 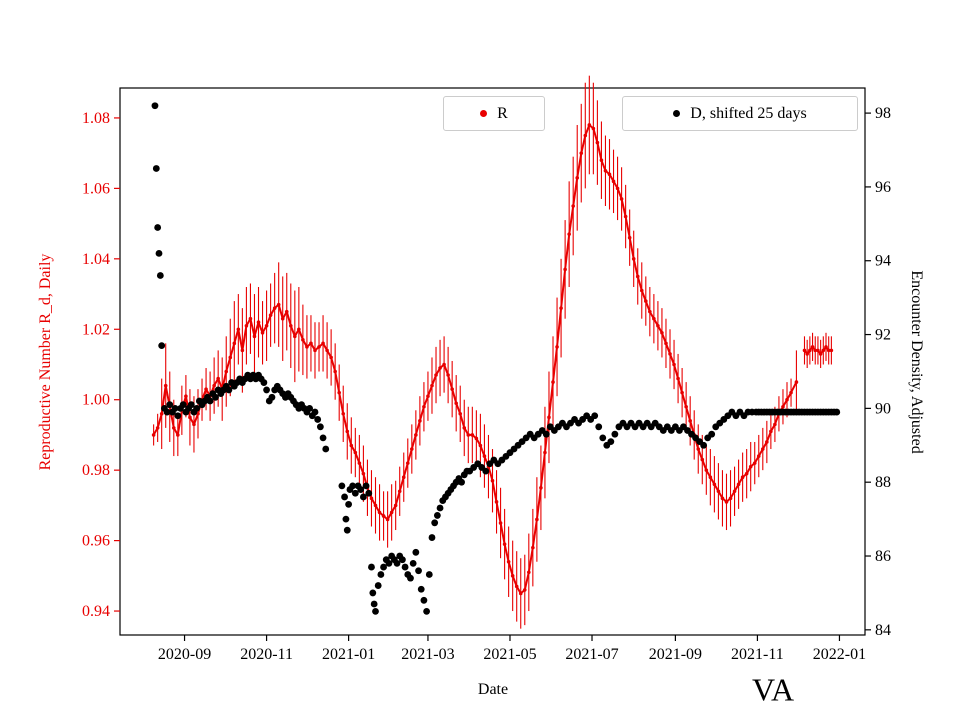 What do you see at coordinates (916, 362) in the screenshot?
I see `right-axis-label: Encounter Density, Adjusted` at bounding box center [916, 362].